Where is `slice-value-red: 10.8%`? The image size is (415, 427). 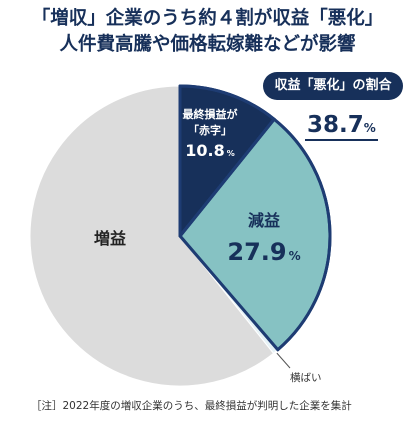
slice-value-red: 10.8% is located at coordinates (210, 150).